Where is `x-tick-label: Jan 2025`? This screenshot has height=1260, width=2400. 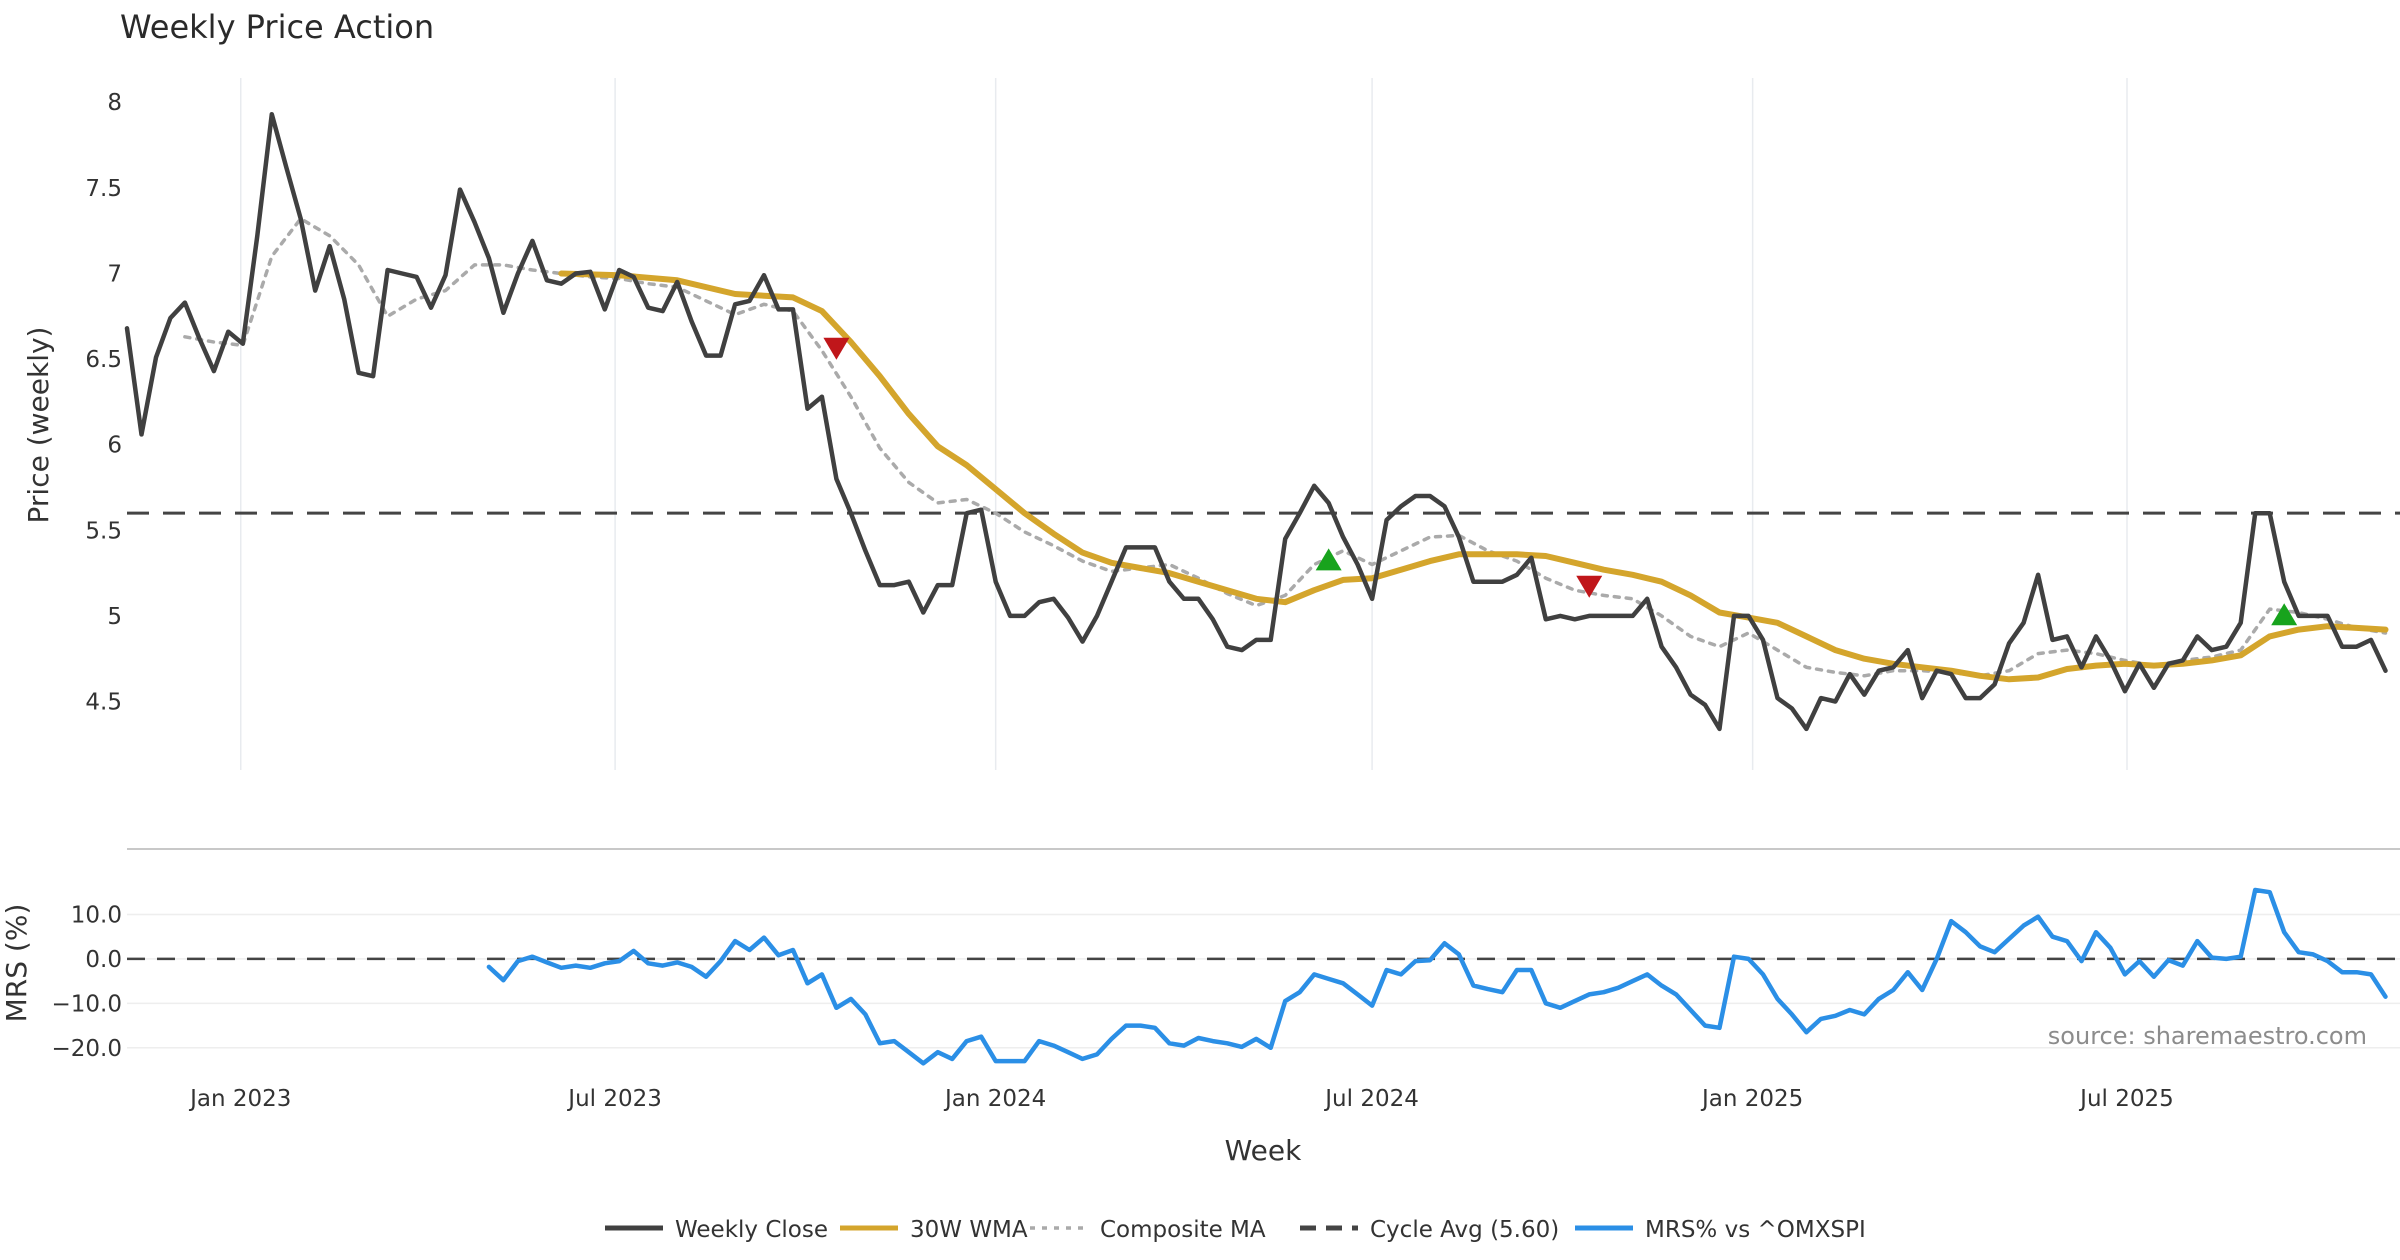
x-tick-label: Jan 2025 is located at coordinates (1751, 1099).